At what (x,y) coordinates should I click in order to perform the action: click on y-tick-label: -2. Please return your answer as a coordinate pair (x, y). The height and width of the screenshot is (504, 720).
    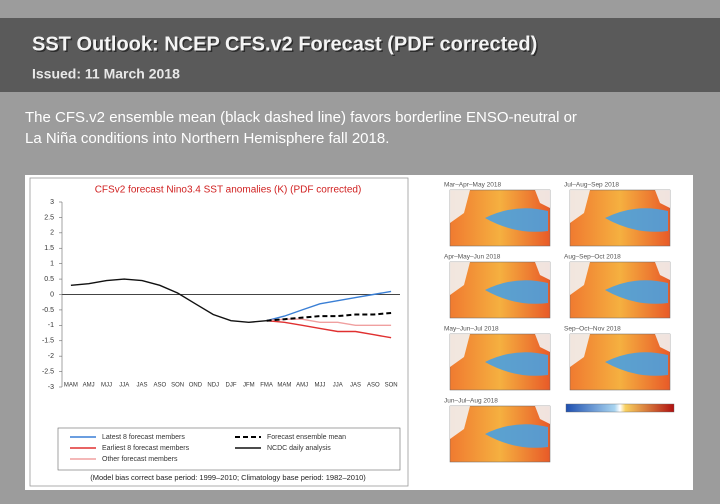
    Looking at the image, I should click on (51, 356).